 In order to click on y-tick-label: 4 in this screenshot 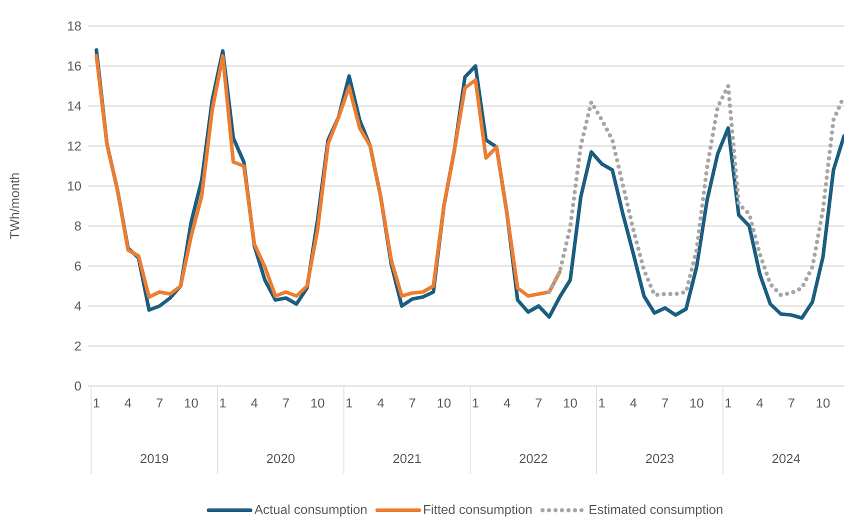, I will do `click(78, 306)`.